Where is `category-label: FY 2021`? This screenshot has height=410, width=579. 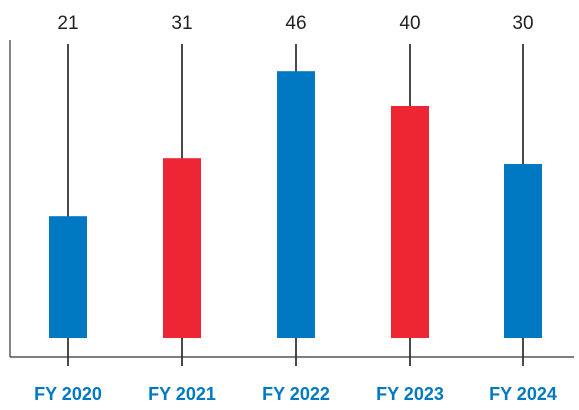 category-label: FY 2021 is located at coordinates (182, 394).